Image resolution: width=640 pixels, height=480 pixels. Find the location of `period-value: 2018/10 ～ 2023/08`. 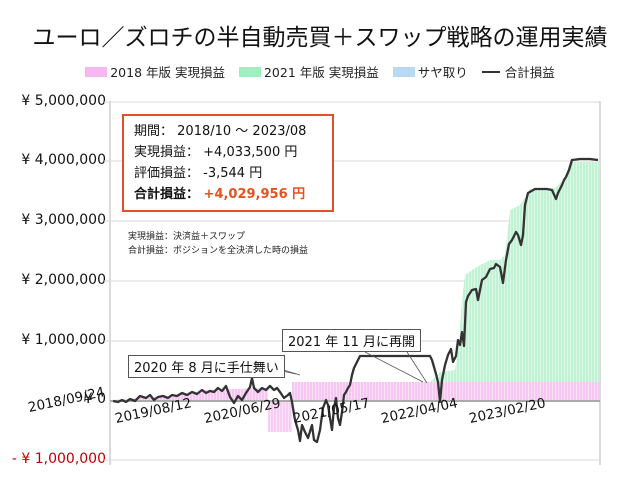

period-value: 2018/10 ～ 2023/08 is located at coordinates (242, 131).